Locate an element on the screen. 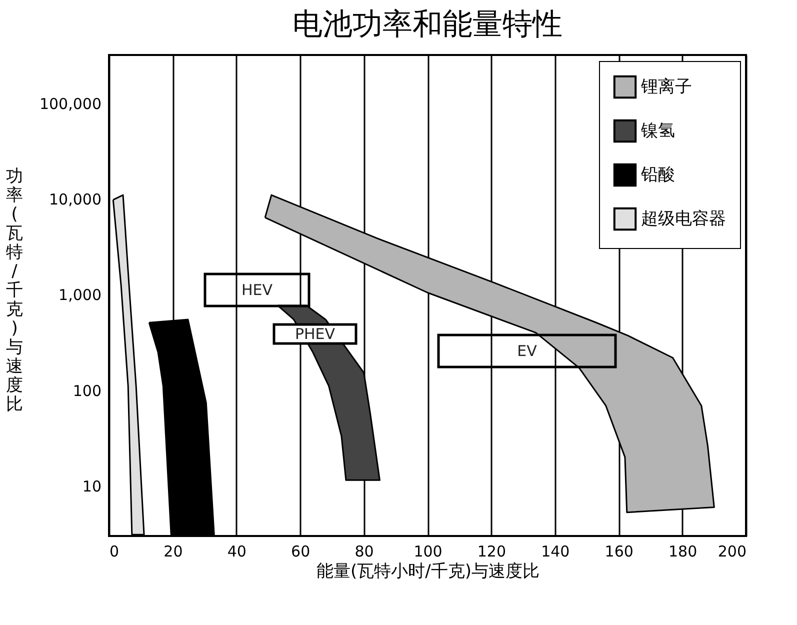 The height and width of the screenshot is (625, 797). x-tick-label: 160 is located at coordinates (619, 551).